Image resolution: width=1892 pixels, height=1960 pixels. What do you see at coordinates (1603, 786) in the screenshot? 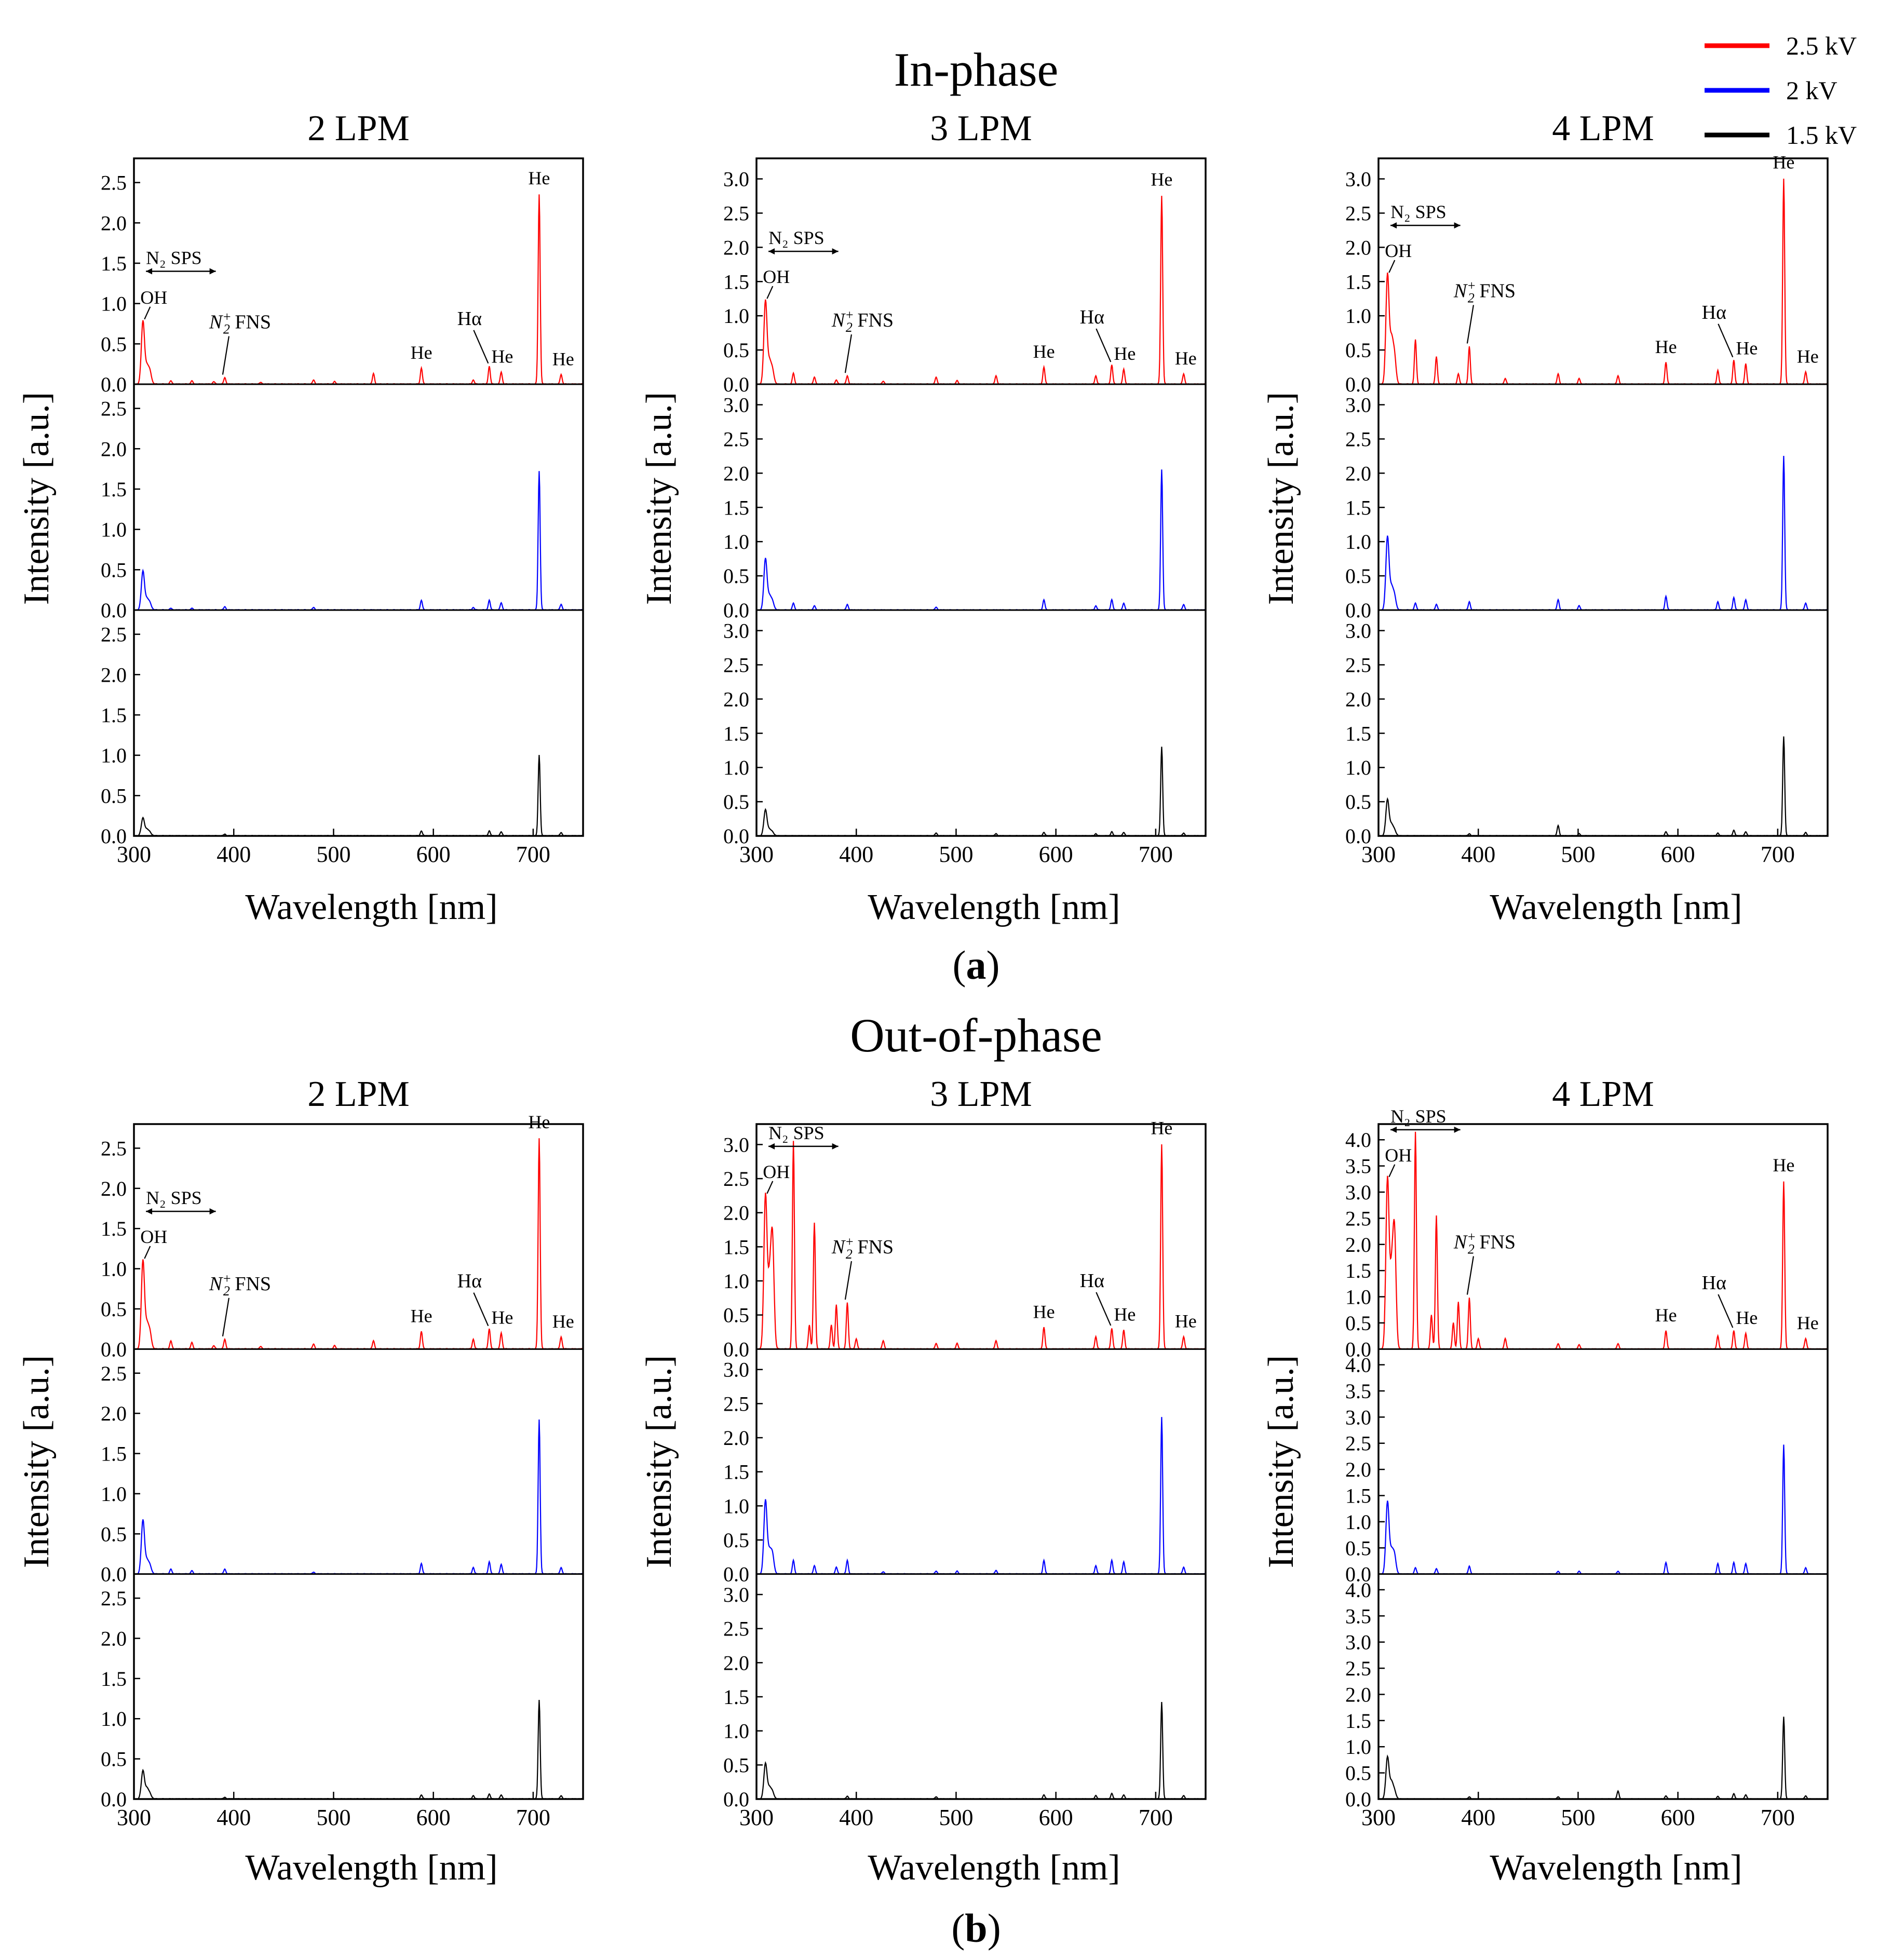
I see `spectrum-1_5kV` at bounding box center [1603, 786].